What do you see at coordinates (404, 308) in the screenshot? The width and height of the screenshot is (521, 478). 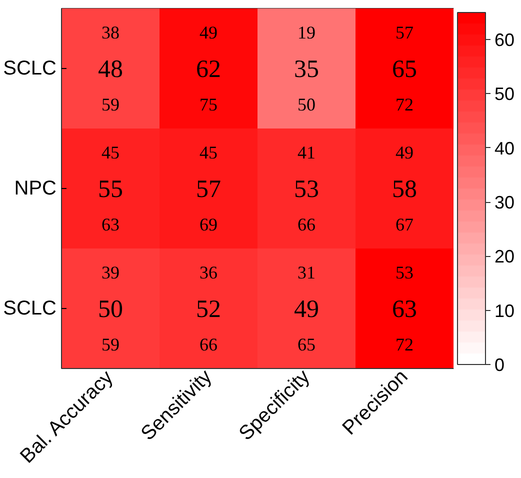 I see `data-label: 53 63 72` at bounding box center [404, 308].